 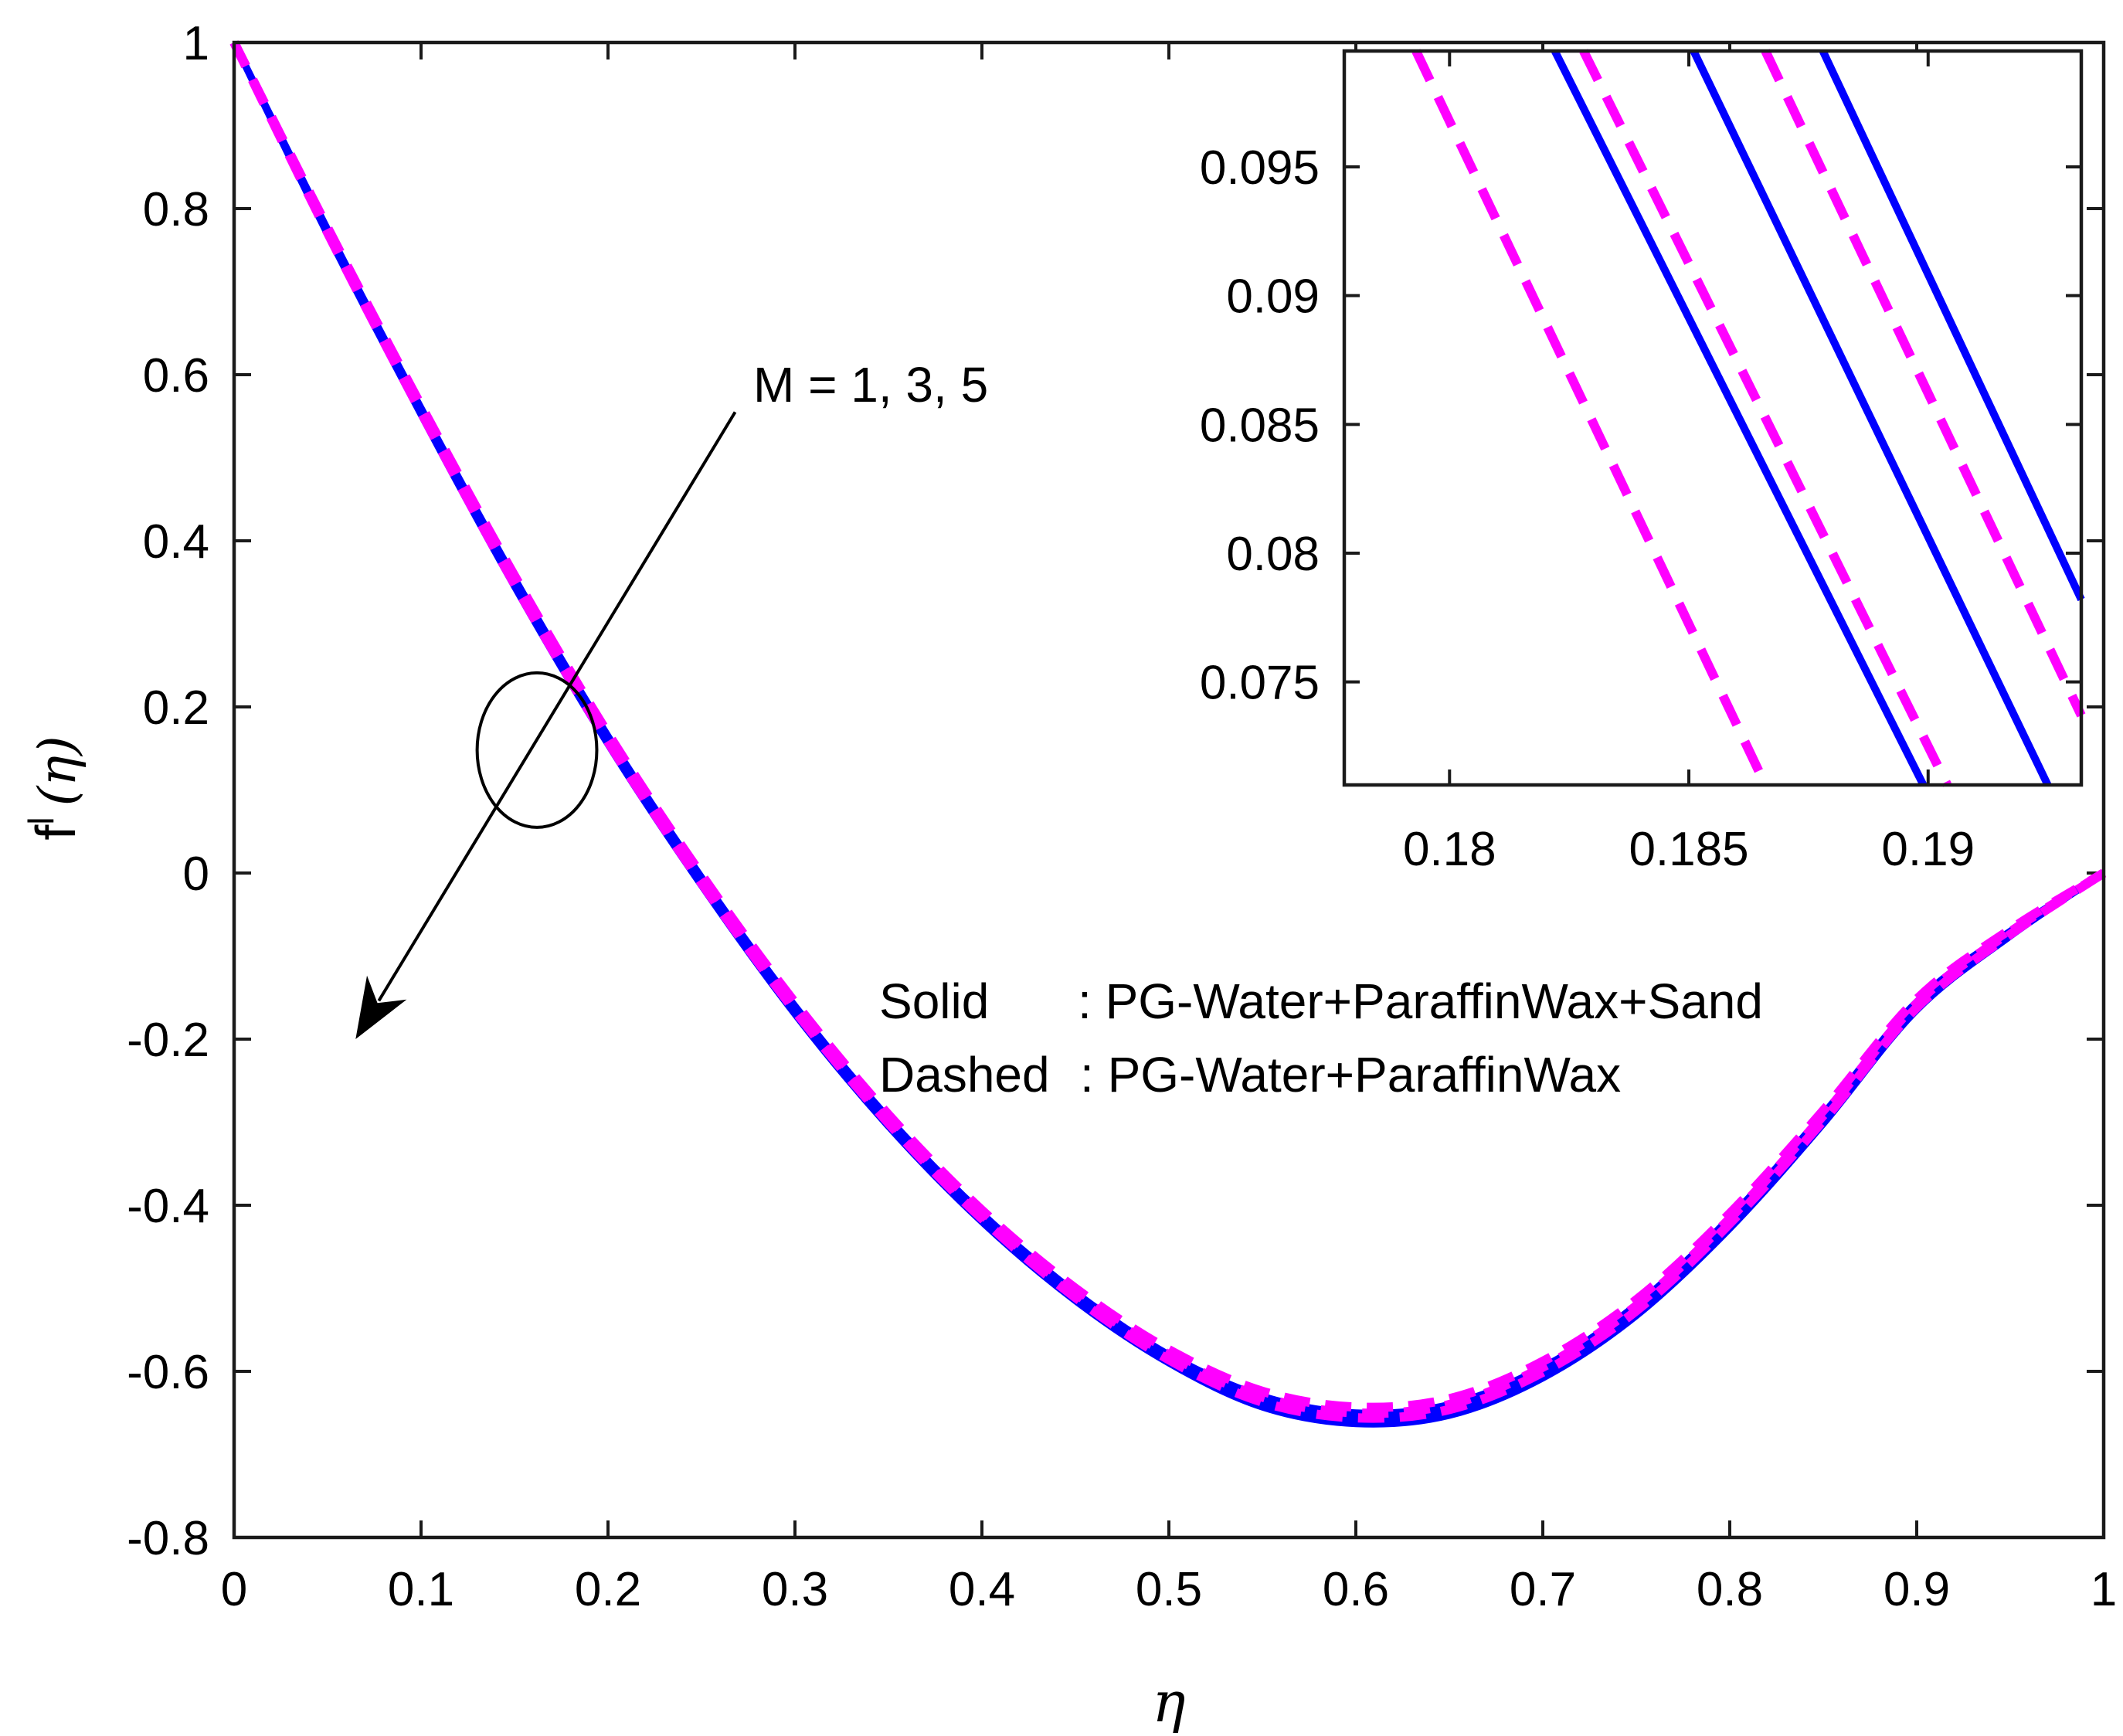 What do you see at coordinates (1730, 1589) in the screenshot?
I see `x-tick-label: 0.8` at bounding box center [1730, 1589].